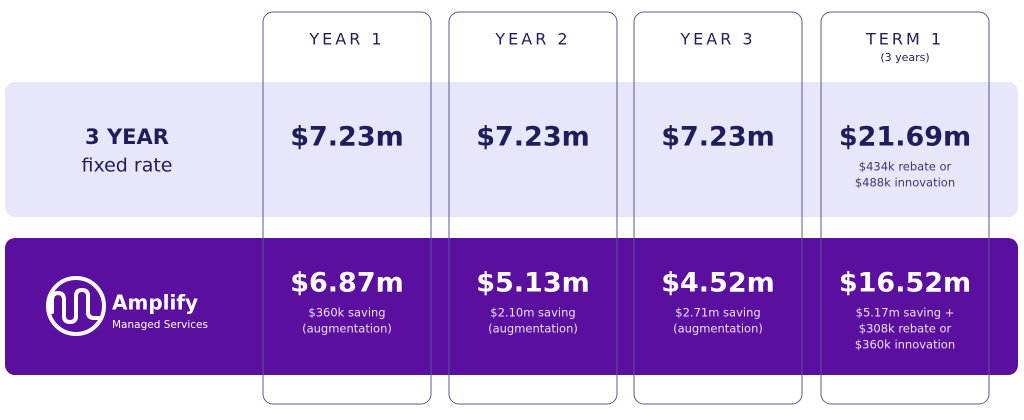 The width and height of the screenshot is (1024, 420). Describe the element at coordinates (346, 313) in the screenshot. I see `cell-note: $360k saving` at that location.